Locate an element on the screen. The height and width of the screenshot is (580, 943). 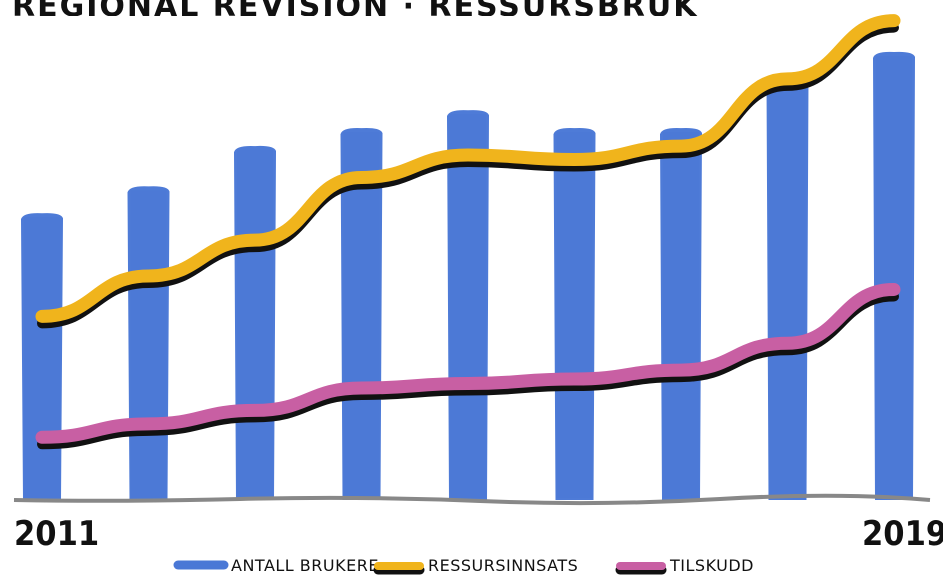
bar-texture-2019 is located at coordinates (894, 277).